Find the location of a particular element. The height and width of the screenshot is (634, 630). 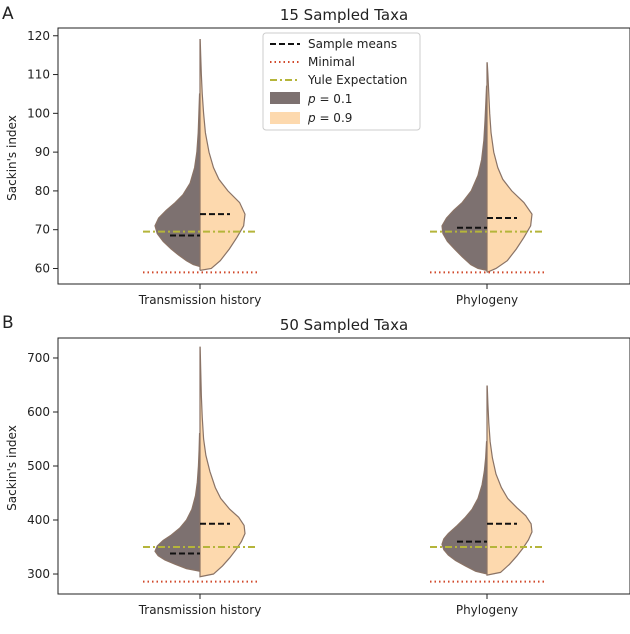

panel-label-a: A is located at coordinates (8, 14).